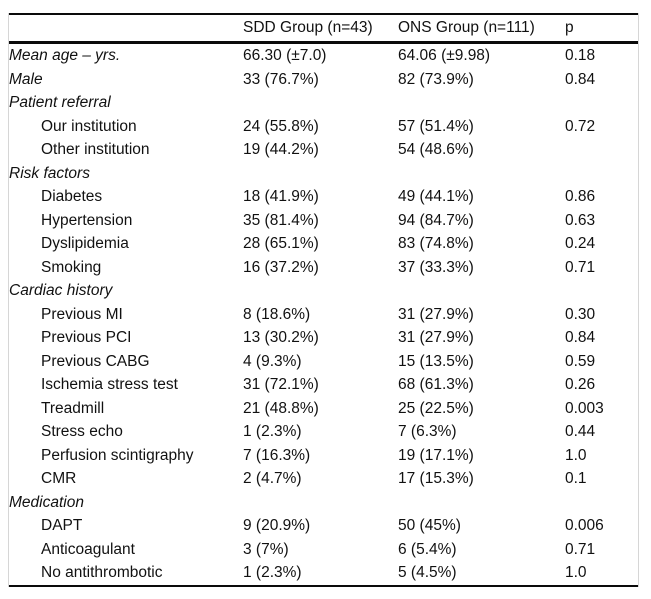 The width and height of the screenshot is (651, 599). What do you see at coordinates (272, 478) in the screenshot?
I see `sdd-value: 2 (4.7%)` at bounding box center [272, 478].